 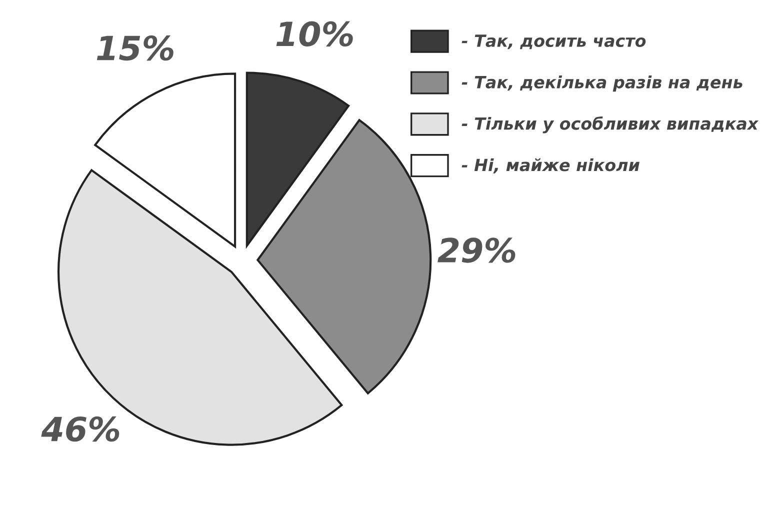 I want to click on legend-label: - Ні, майже ніколи, so click(x=551, y=166).